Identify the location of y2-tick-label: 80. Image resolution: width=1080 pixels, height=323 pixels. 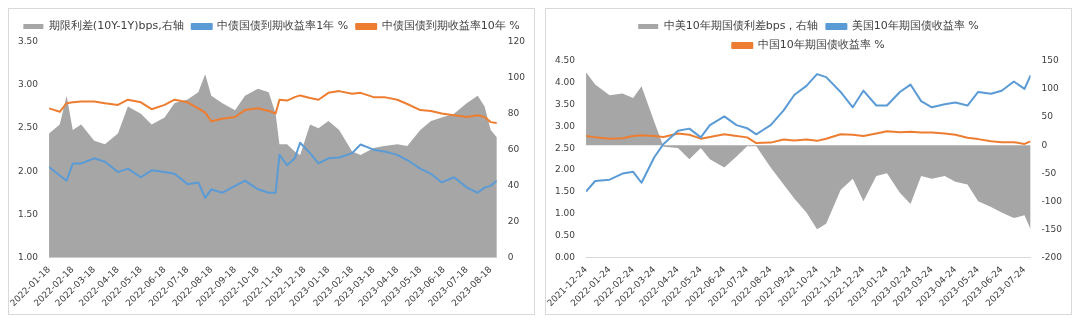
(513, 113).